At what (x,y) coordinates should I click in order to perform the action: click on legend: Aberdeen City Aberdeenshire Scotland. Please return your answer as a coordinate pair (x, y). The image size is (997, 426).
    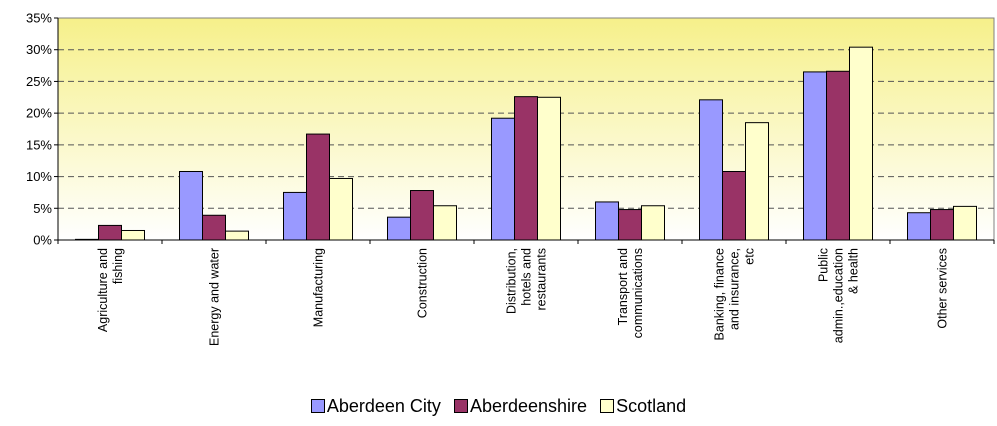
    Looking at the image, I should click on (498, 406).